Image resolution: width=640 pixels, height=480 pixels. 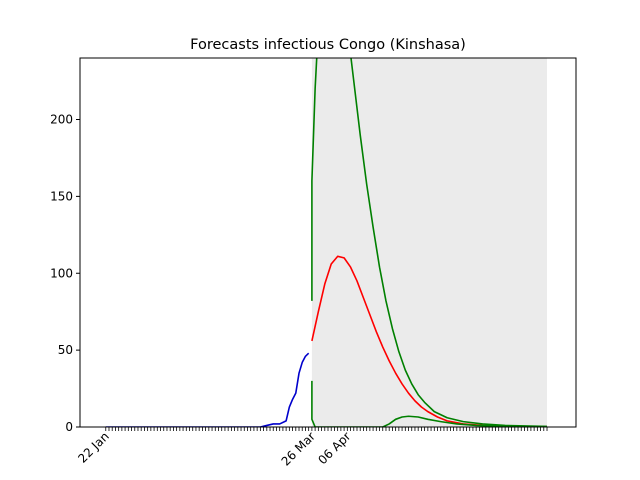 I want to click on x-tick-label: 06 Apr, so click(x=334, y=448).